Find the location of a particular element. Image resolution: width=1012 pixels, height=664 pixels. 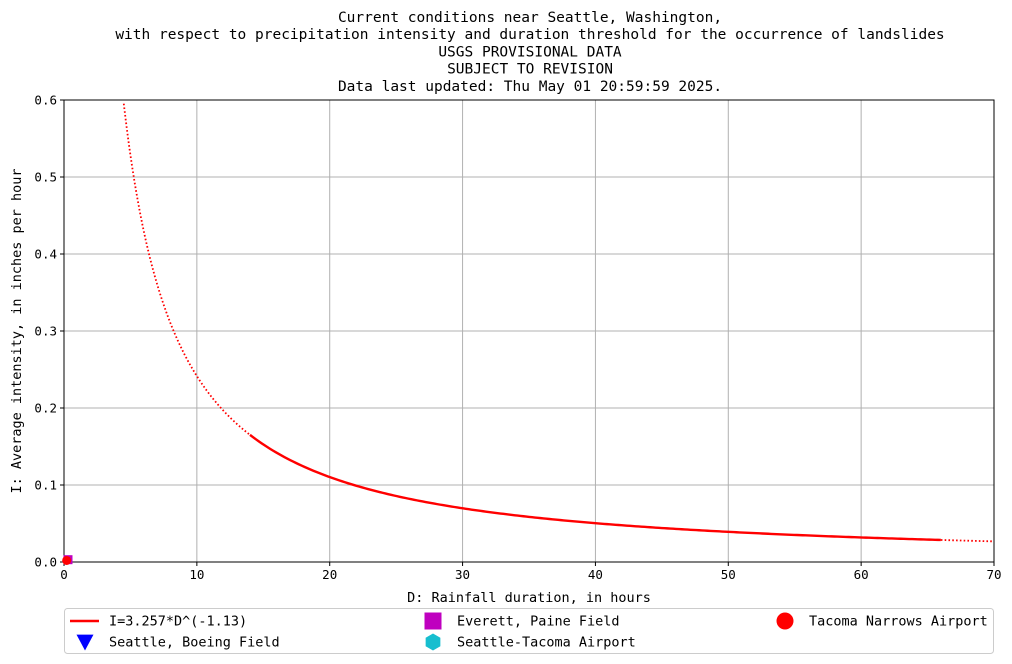

y-tick-label: 0.1 is located at coordinates (45, 485).